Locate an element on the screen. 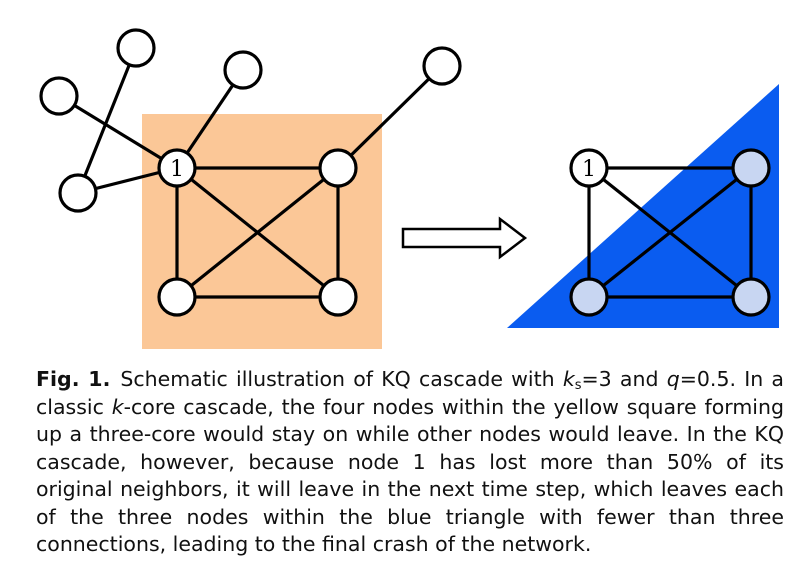  right-edges is located at coordinates (670, 232).